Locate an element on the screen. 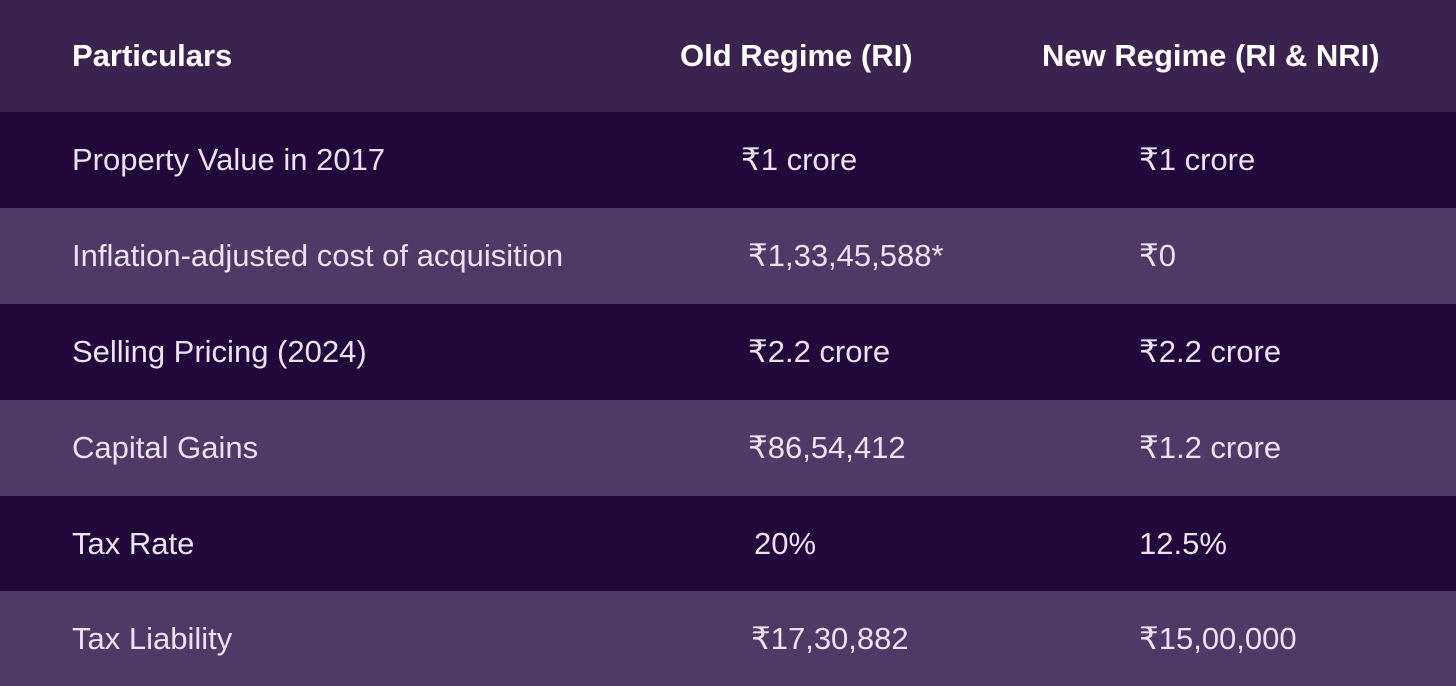 The height and width of the screenshot is (686, 1456). header-new-regime: New Regime (RI & NRI) is located at coordinates (1211, 55).